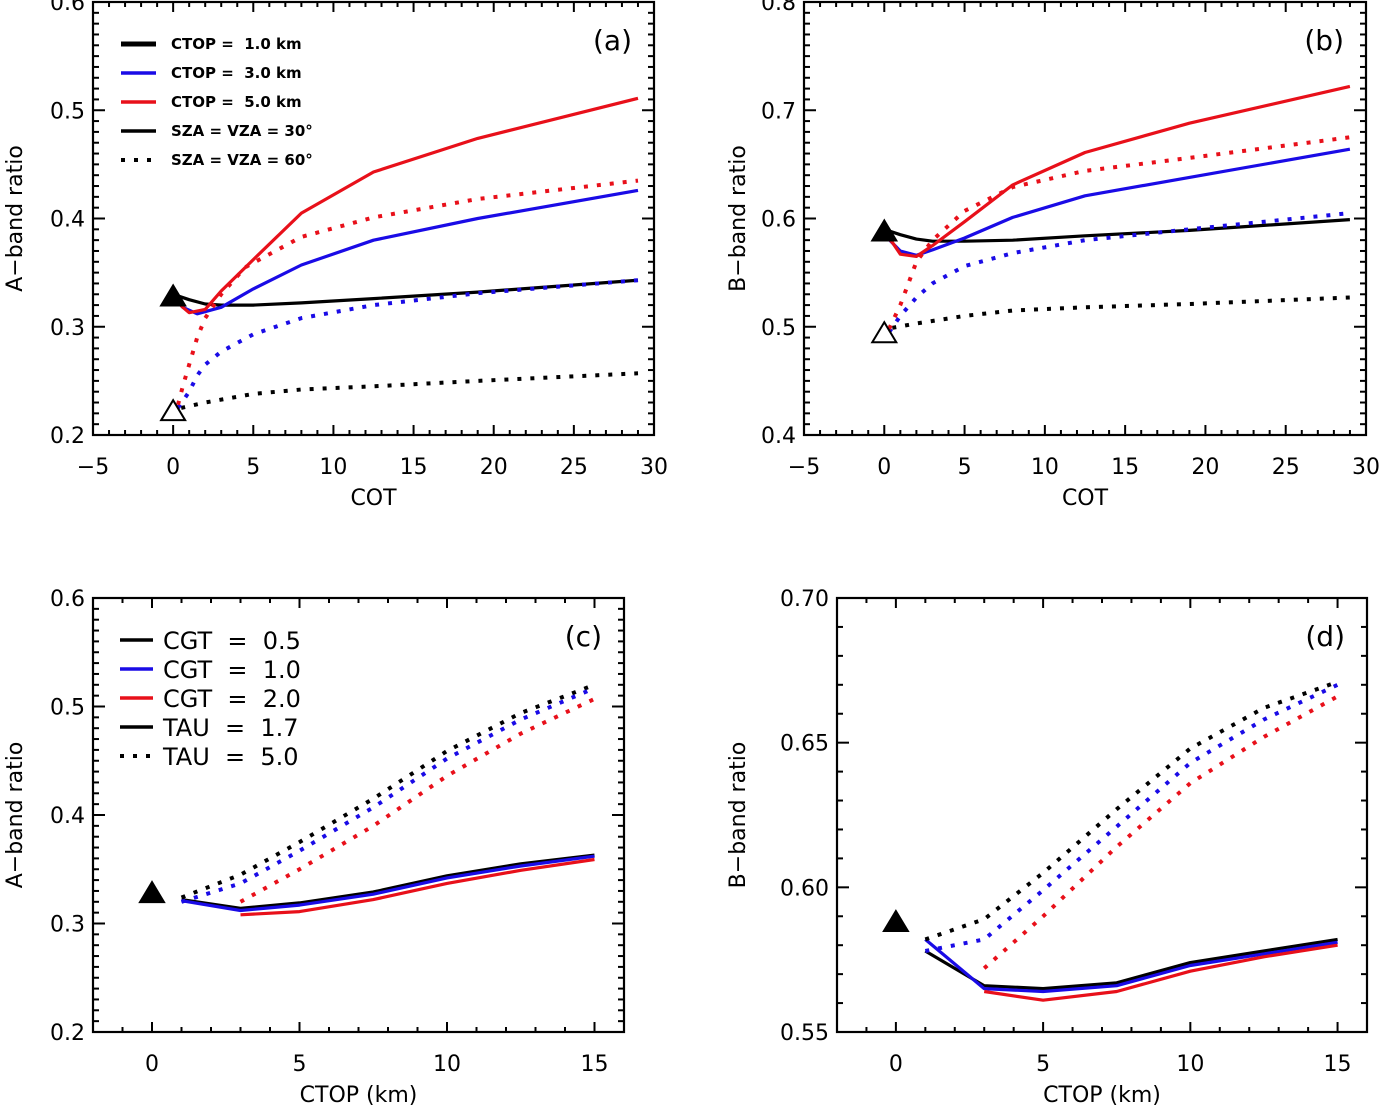 The height and width of the screenshot is (1110, 1382). I want to click on panel-label: (b), so click(1324, 40).